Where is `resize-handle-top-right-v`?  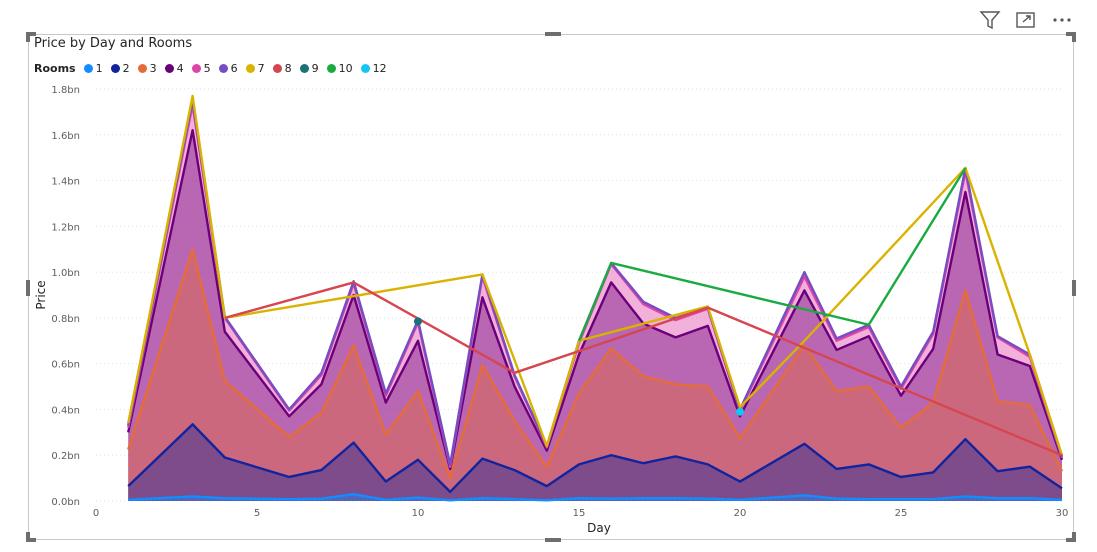
resize-handle-top-right-v is located at coordinates (1074, 37).